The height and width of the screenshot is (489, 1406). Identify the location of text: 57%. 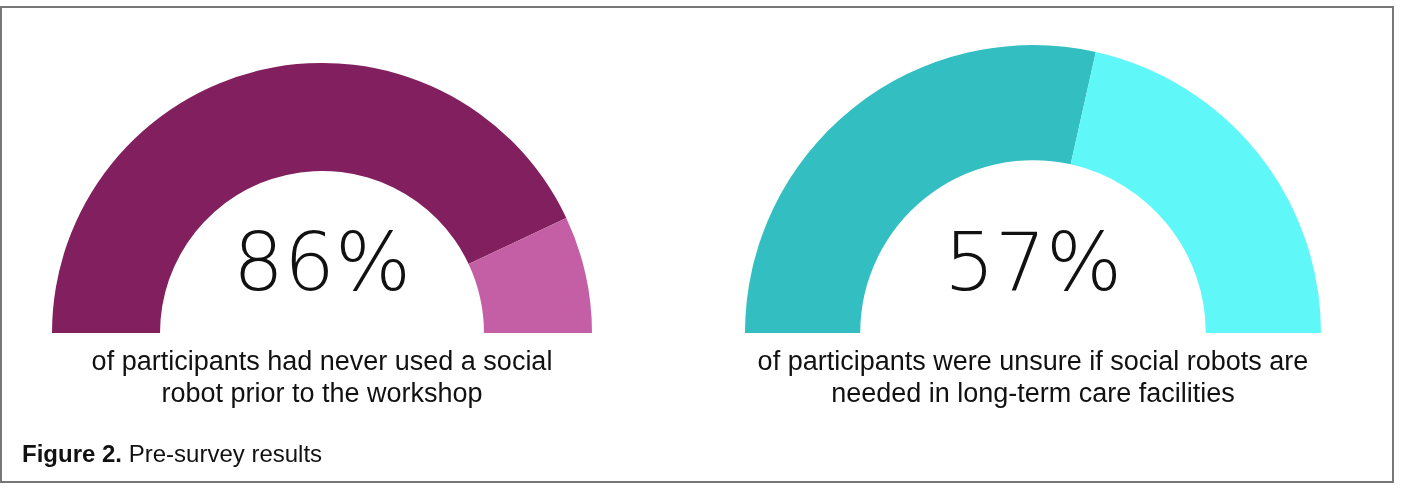
(1033, 263).